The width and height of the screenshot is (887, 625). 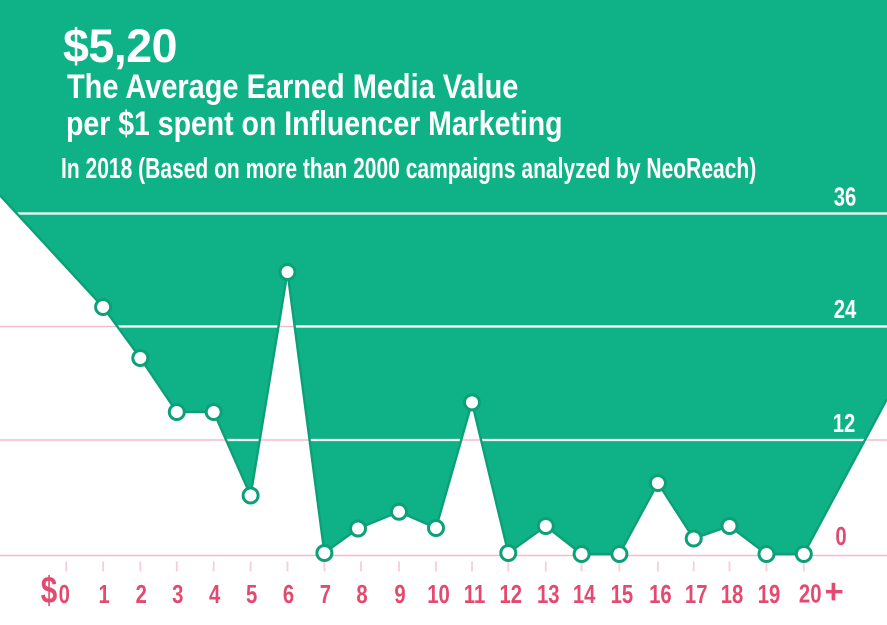 What do you see at coordinates (732, 594) in the screenshot?
I see `svg-text: 18` at bounding box center [732, 594].